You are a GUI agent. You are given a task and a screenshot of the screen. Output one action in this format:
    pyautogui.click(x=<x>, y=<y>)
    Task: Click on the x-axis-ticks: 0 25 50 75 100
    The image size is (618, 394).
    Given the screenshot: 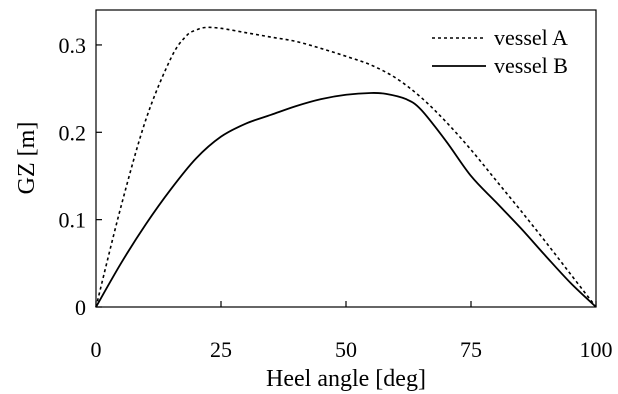 What is the action you would take?
    pyautogui.click(x=352, y=331)
    